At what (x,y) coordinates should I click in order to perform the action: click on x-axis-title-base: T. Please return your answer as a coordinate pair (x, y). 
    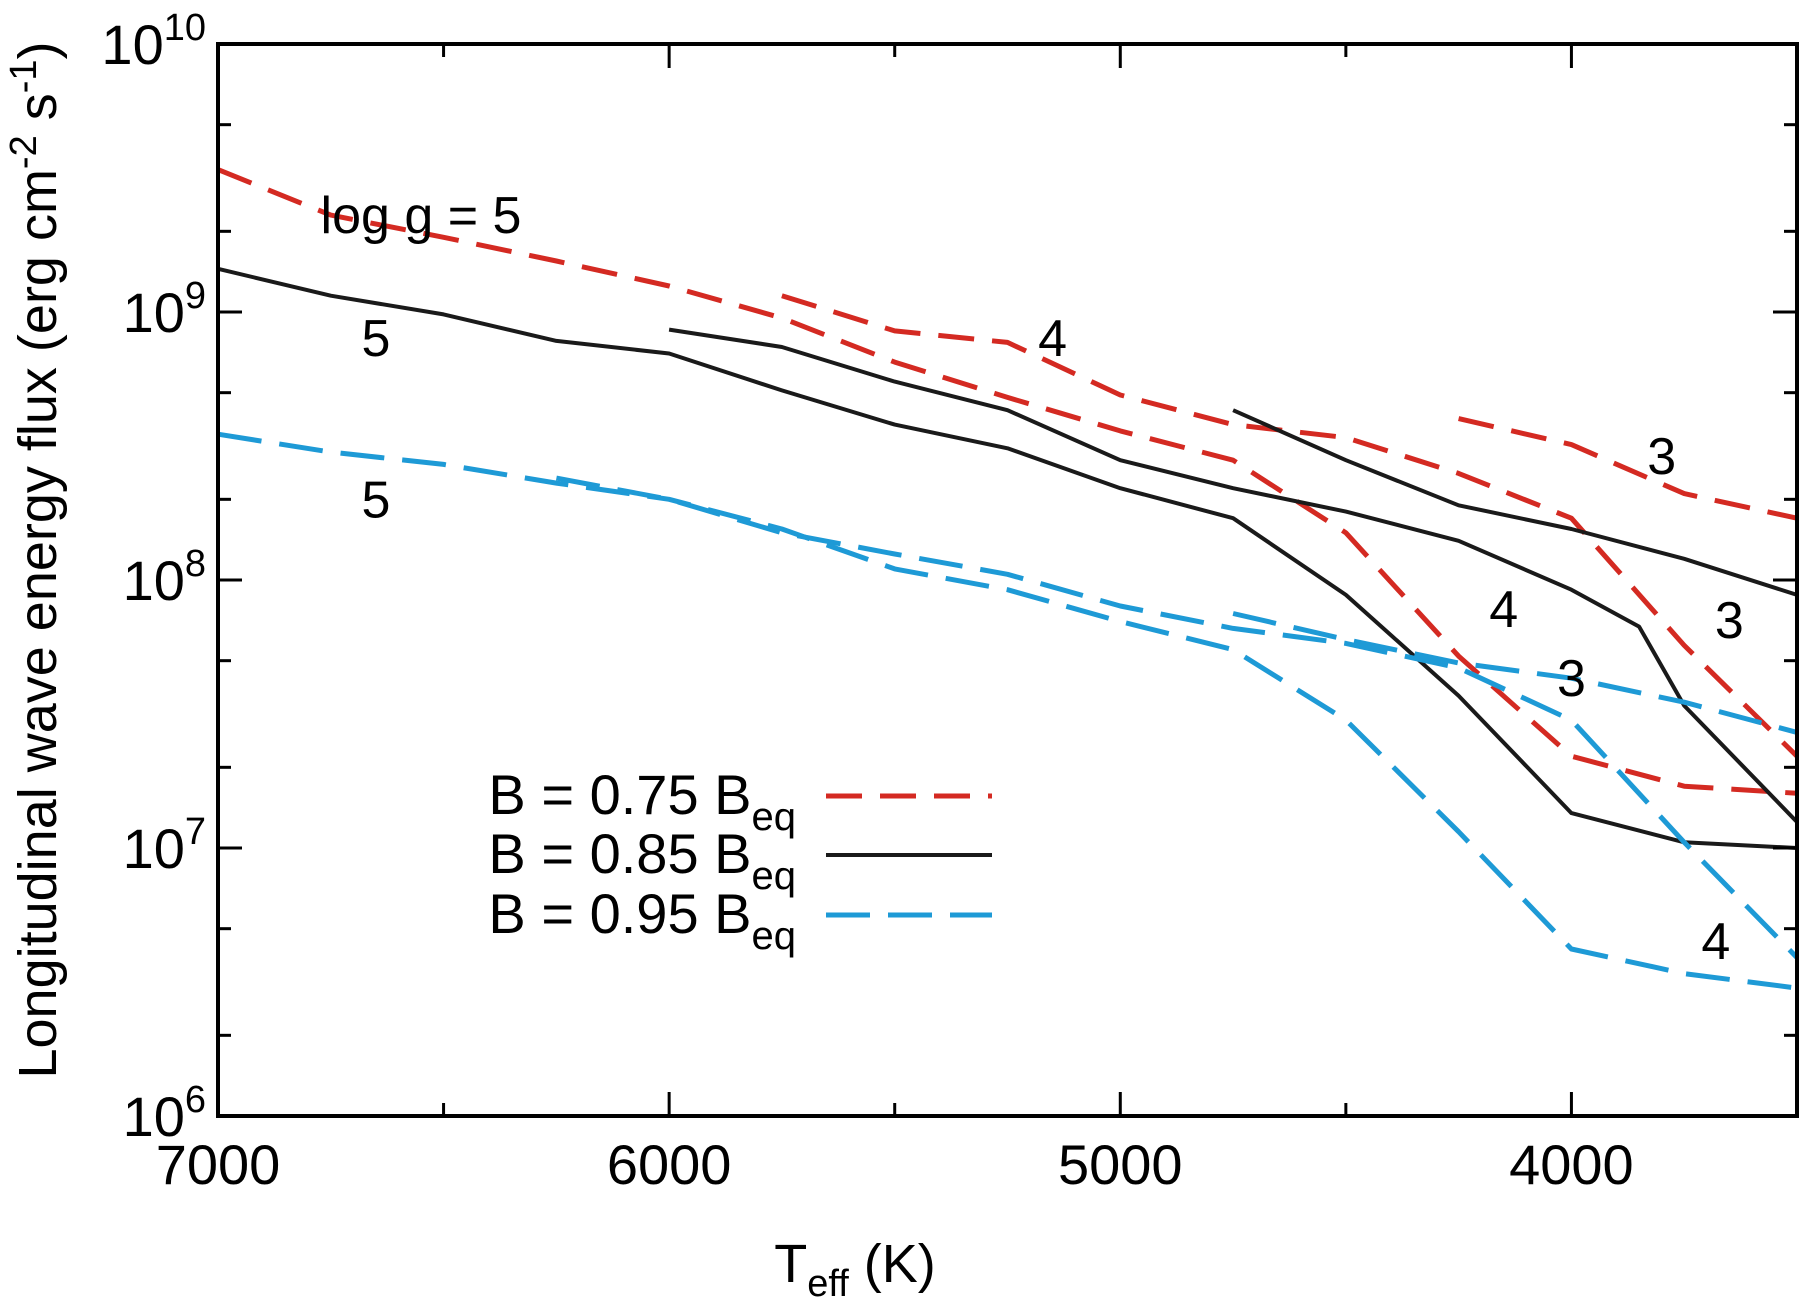
    Looking at the image, I should click on (790, 1264).